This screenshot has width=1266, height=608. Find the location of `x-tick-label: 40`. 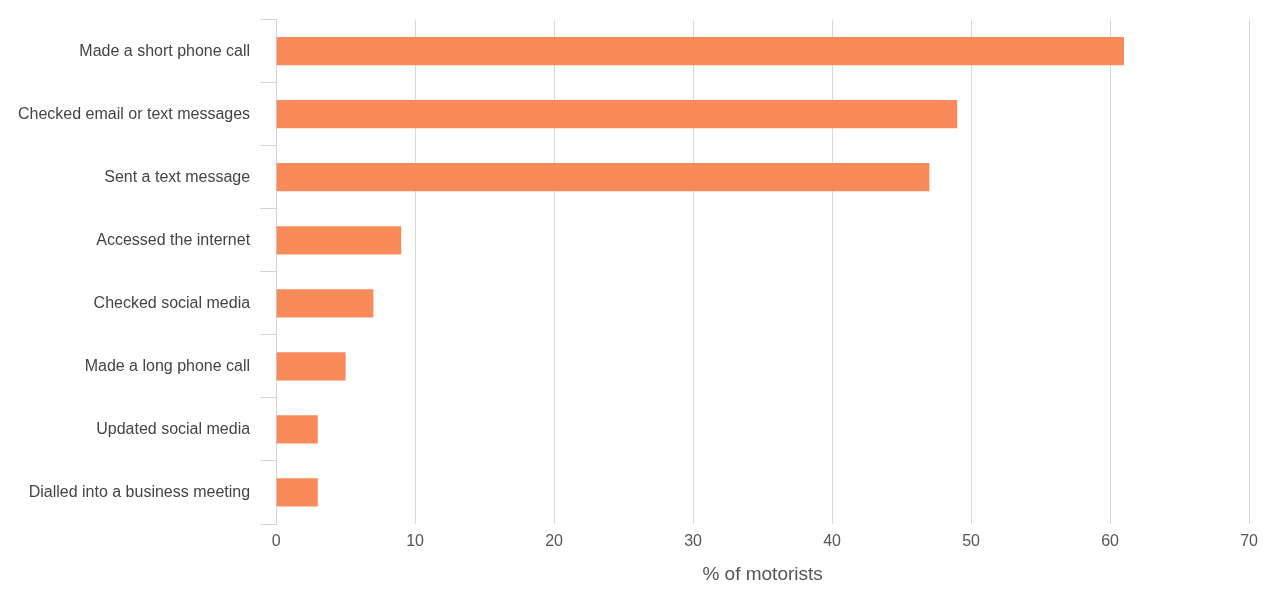

x-tick-label: 40 is located at coordinates (832, 541).